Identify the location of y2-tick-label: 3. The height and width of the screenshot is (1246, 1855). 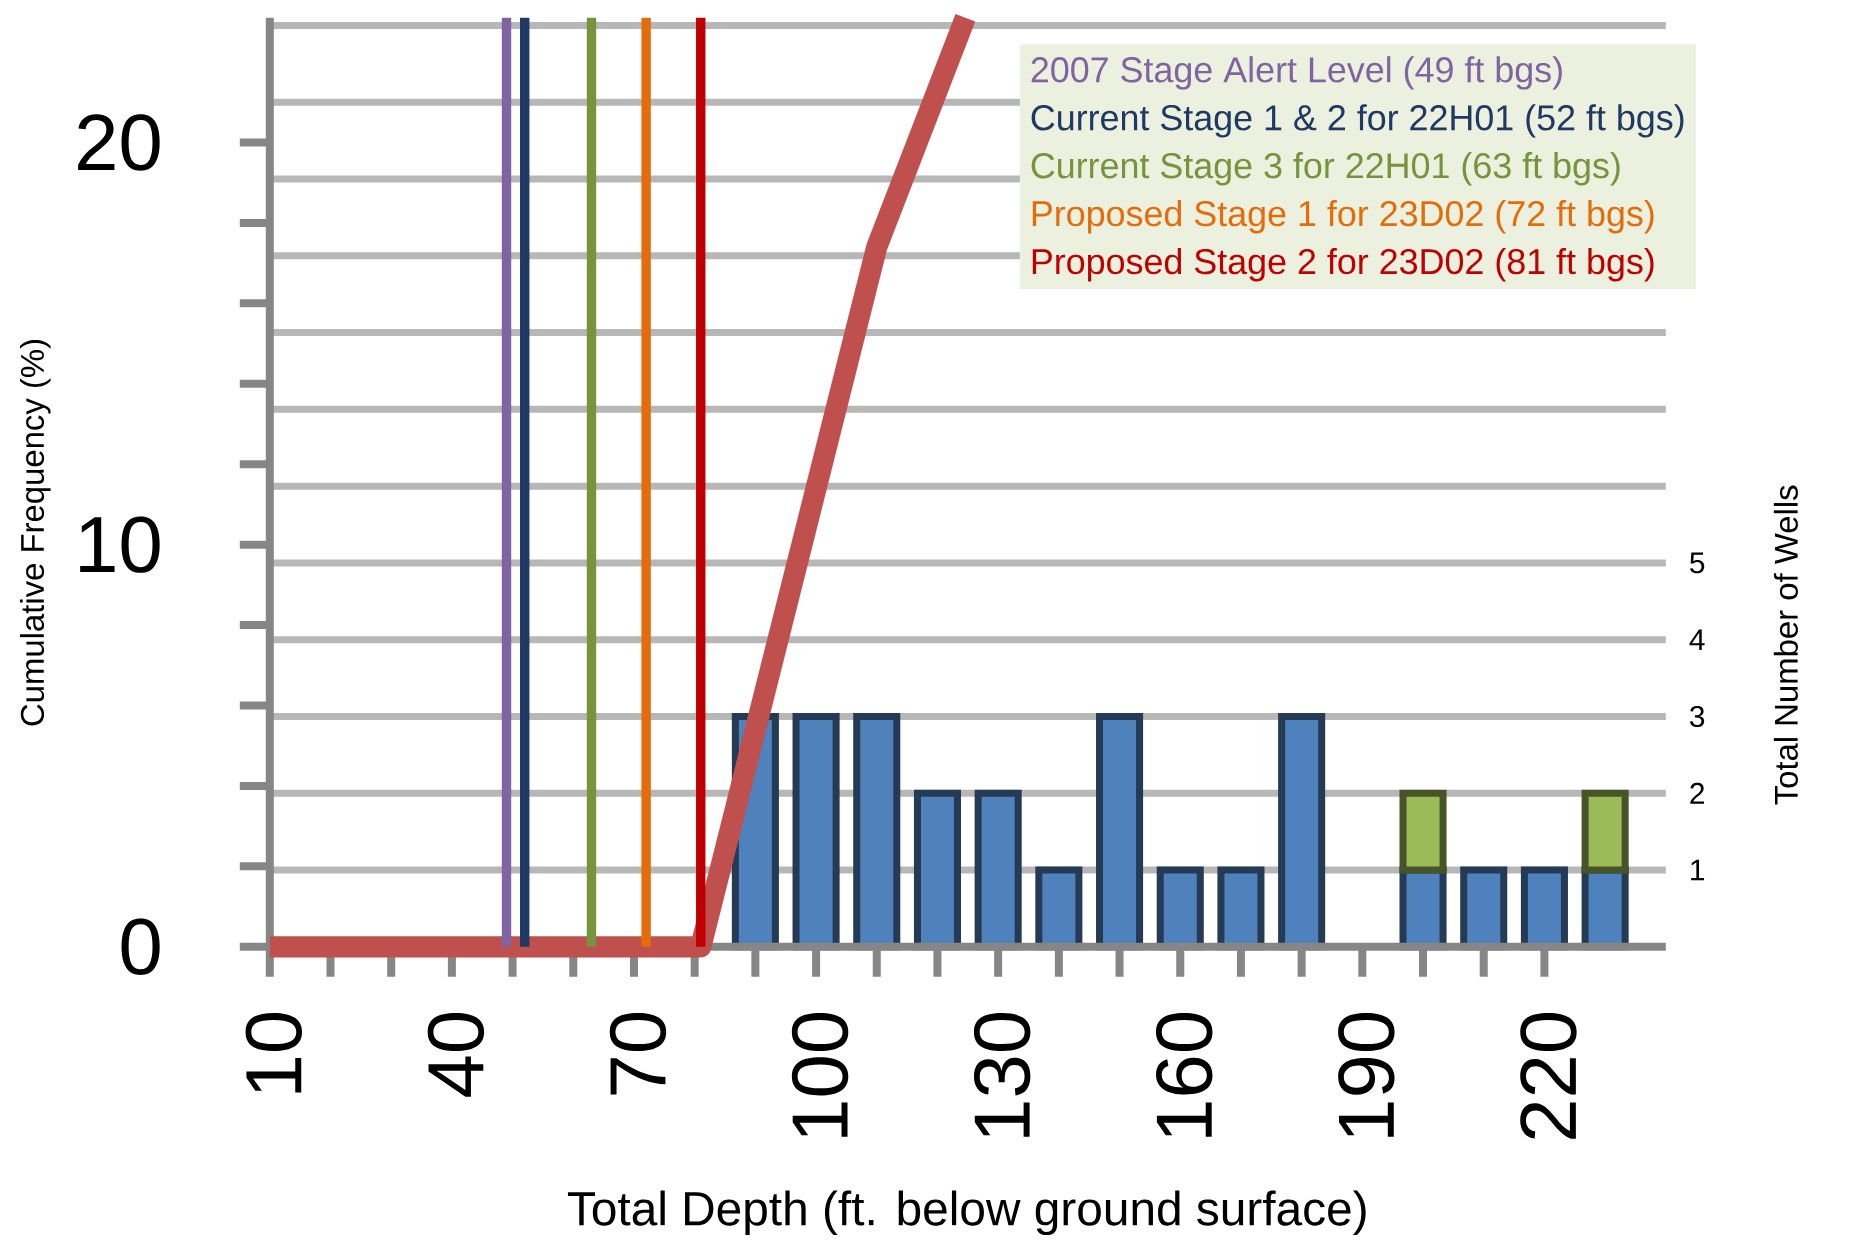
(1697, 716).